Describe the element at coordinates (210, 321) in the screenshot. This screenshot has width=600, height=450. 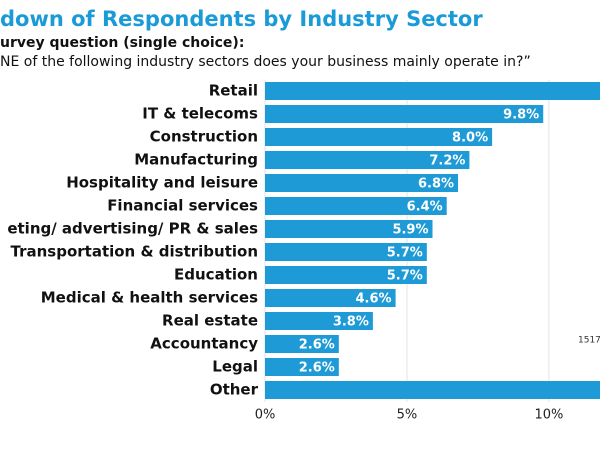
I see `category-label: Real estate` at that location.